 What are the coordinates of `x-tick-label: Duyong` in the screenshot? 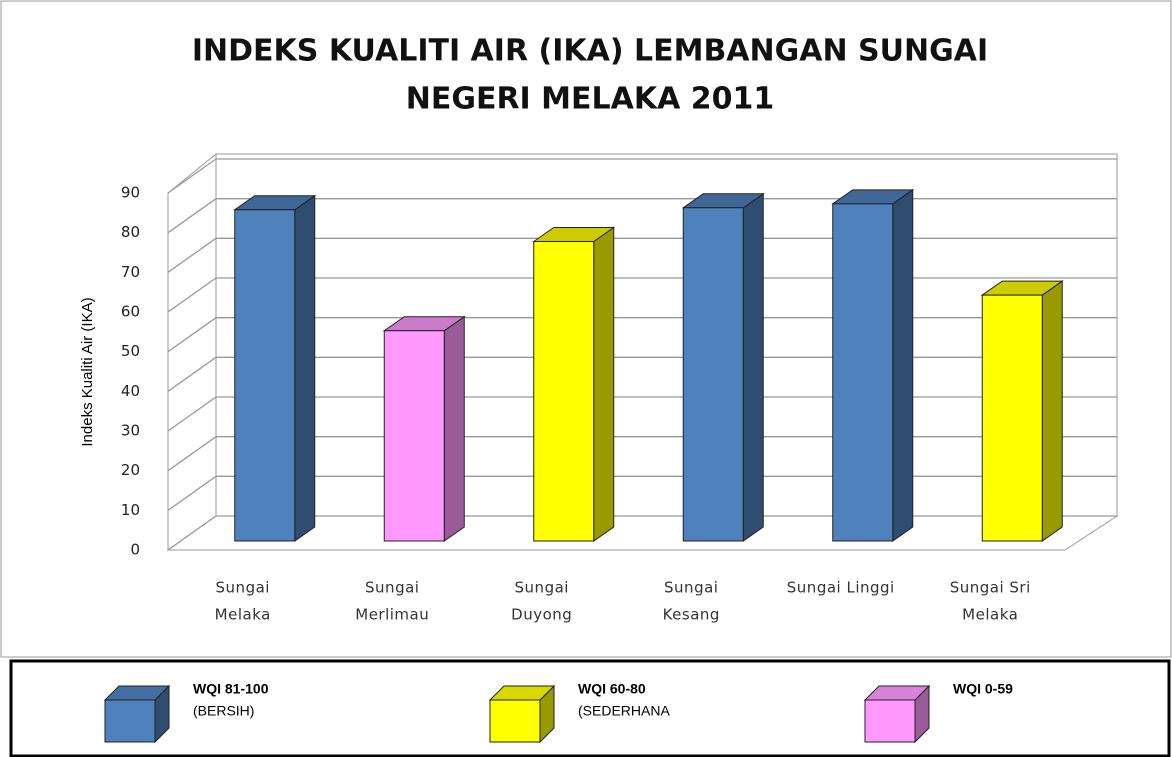 It's located at (541, 615).